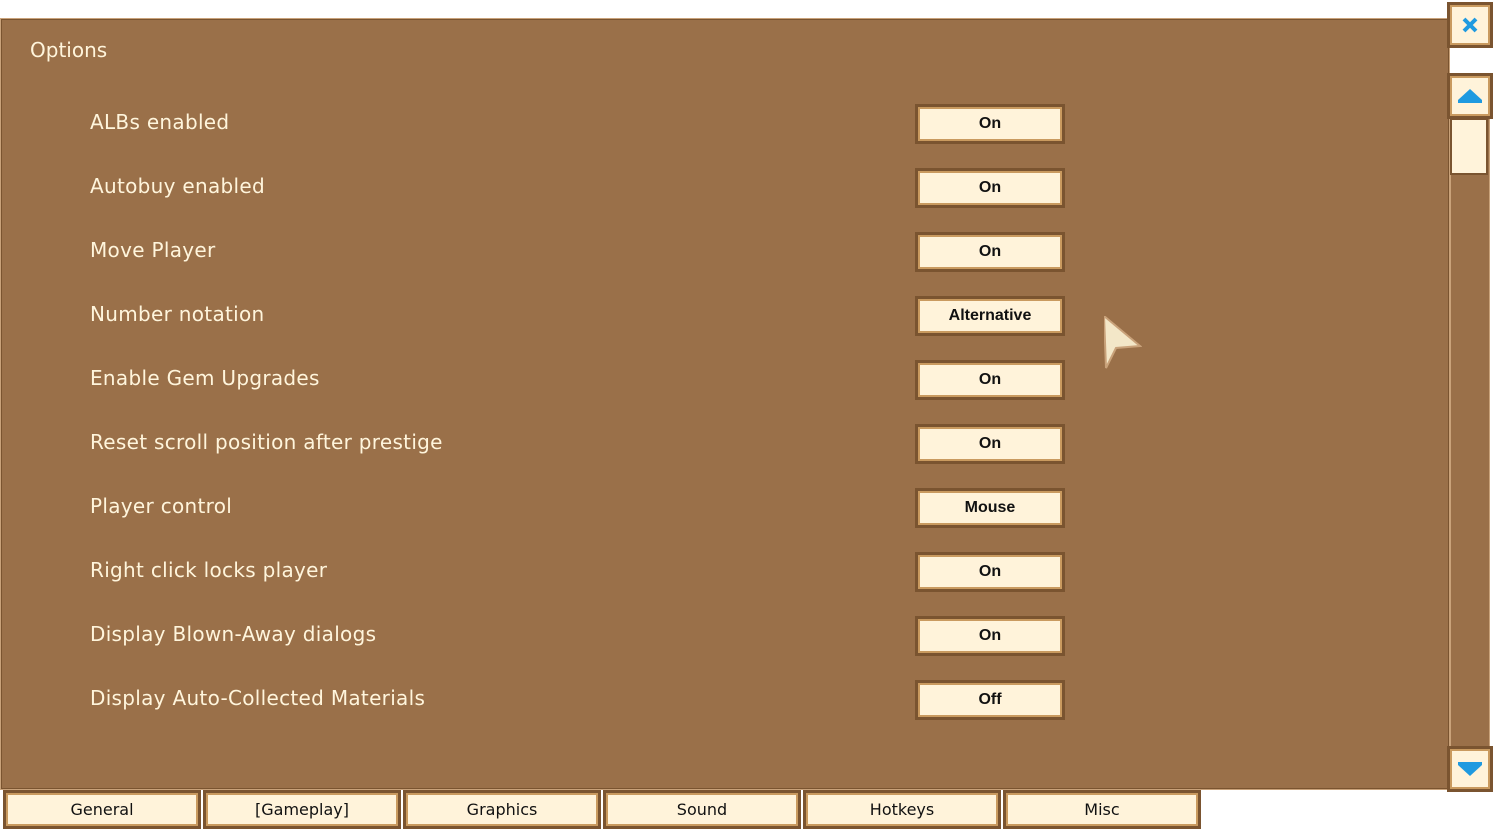 The image size is (1494, 830). Describe the element at coordinates (161, 506) in the screenshot. I see `option-label: Player control` at that location.